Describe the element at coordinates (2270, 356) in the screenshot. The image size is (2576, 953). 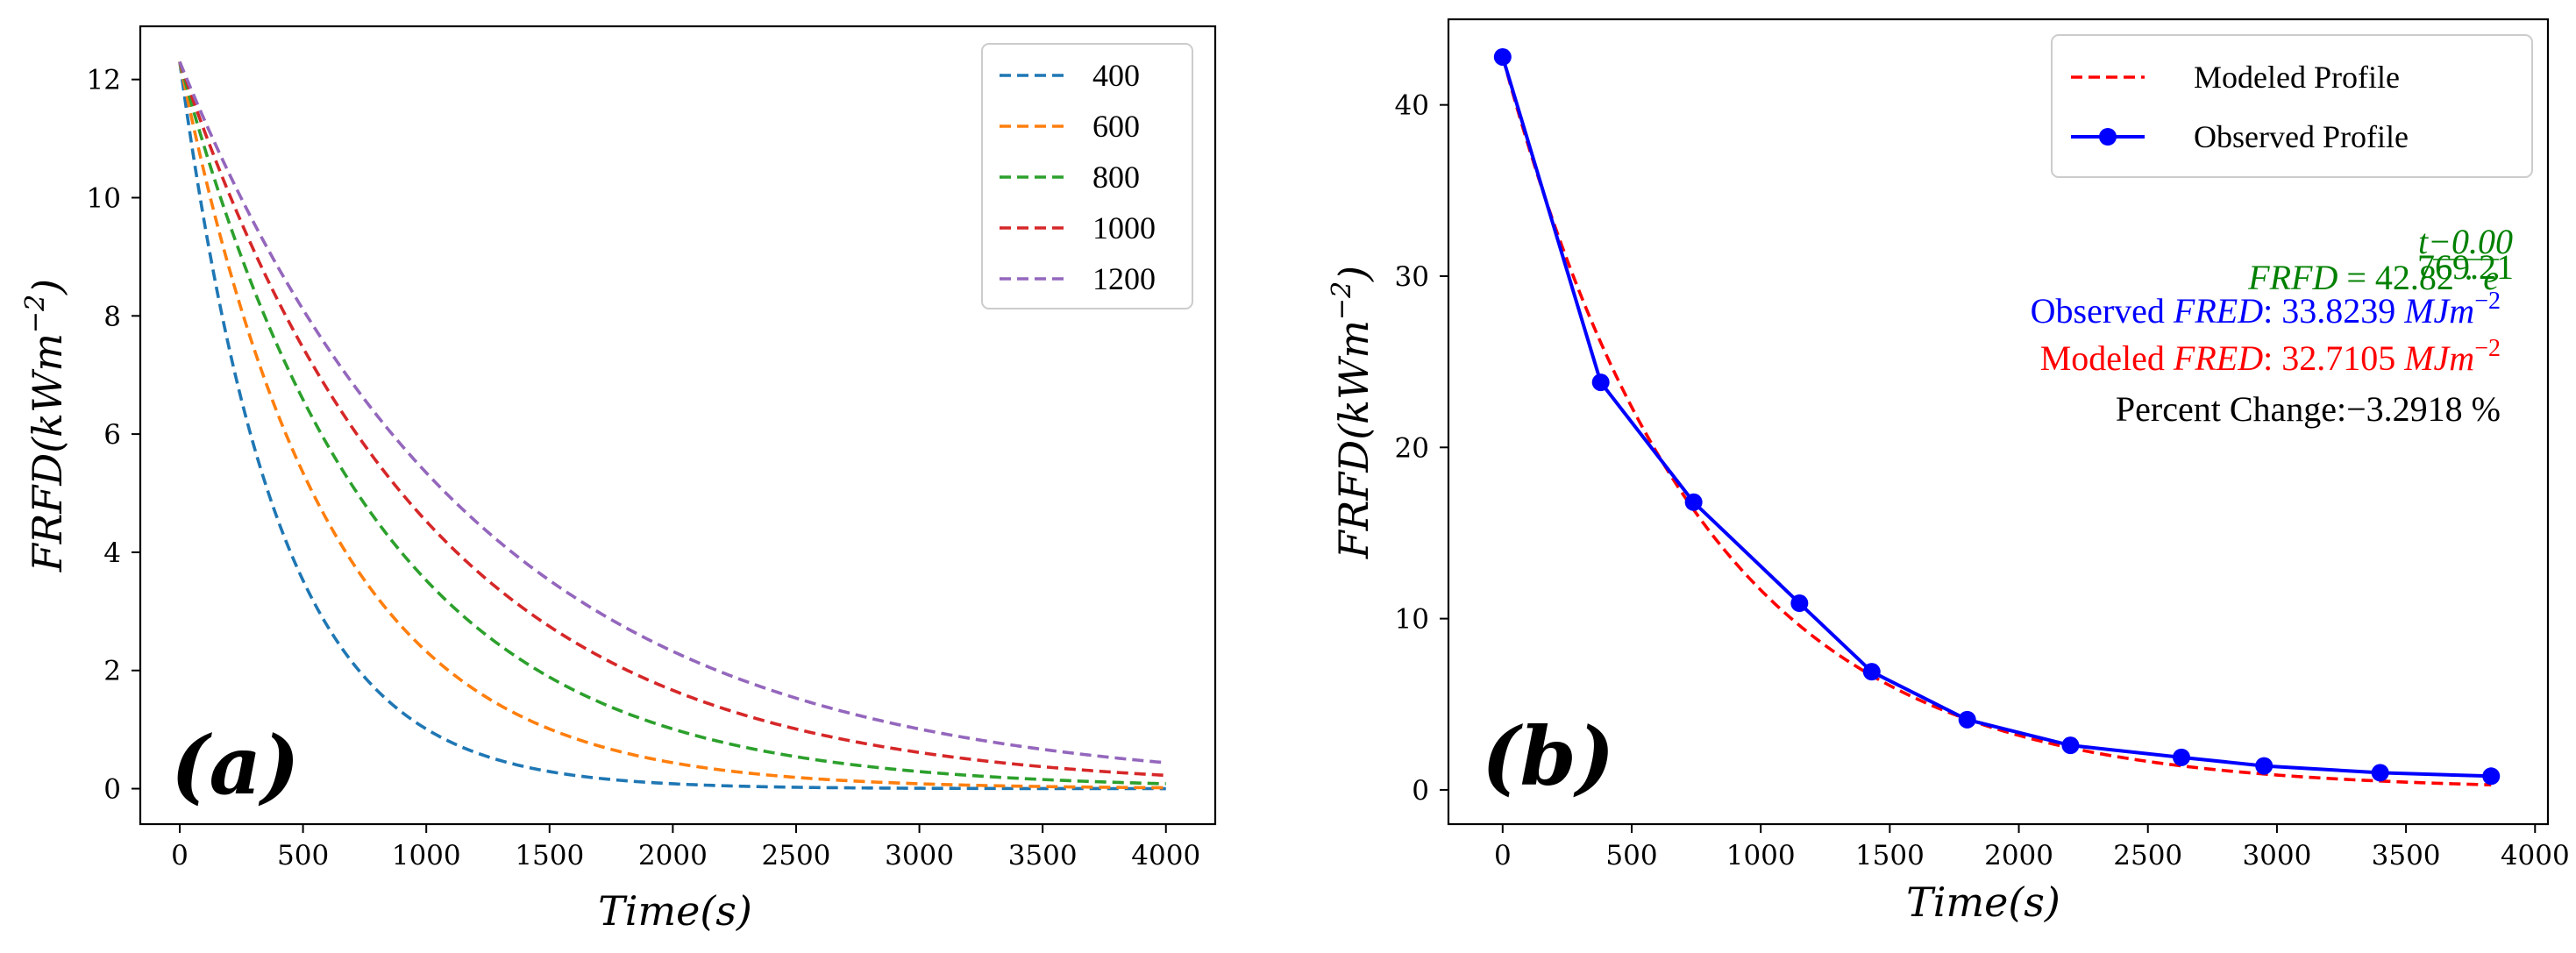
I see `modeled-fred-annotation: Modeled FRED: 32.7105 MJm−2` at that location.